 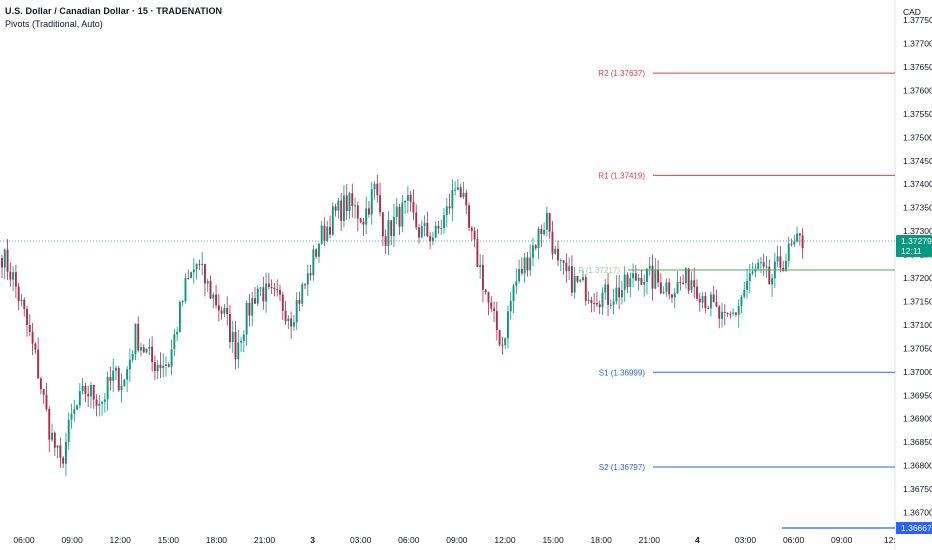 I want to click on pivot-label-p: P (1.37217), so click(x=599, y=270).